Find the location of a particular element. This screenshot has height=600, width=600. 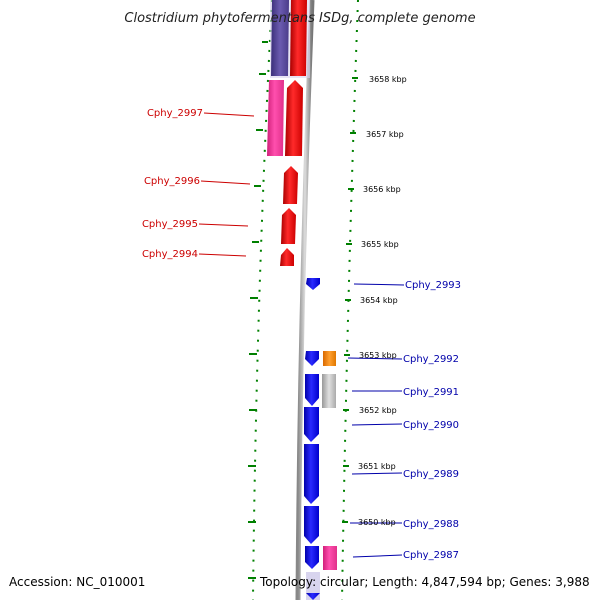

gene-label-cphy2990: Cphy_2990 is located at coordinates (431, 425).